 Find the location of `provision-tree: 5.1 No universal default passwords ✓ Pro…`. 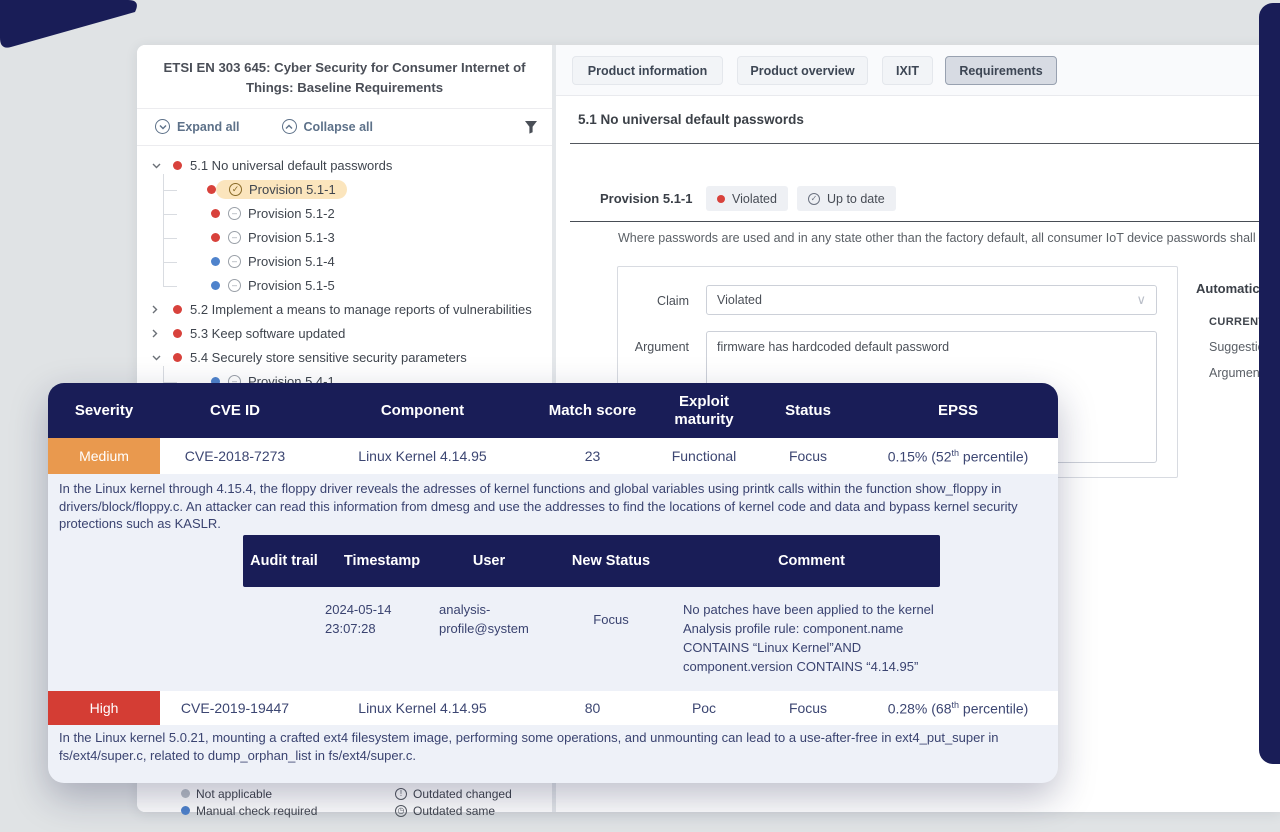

provision-tree: 5.1 No universal default passwords ✓ Pro… is located at coordinates (344, 270).